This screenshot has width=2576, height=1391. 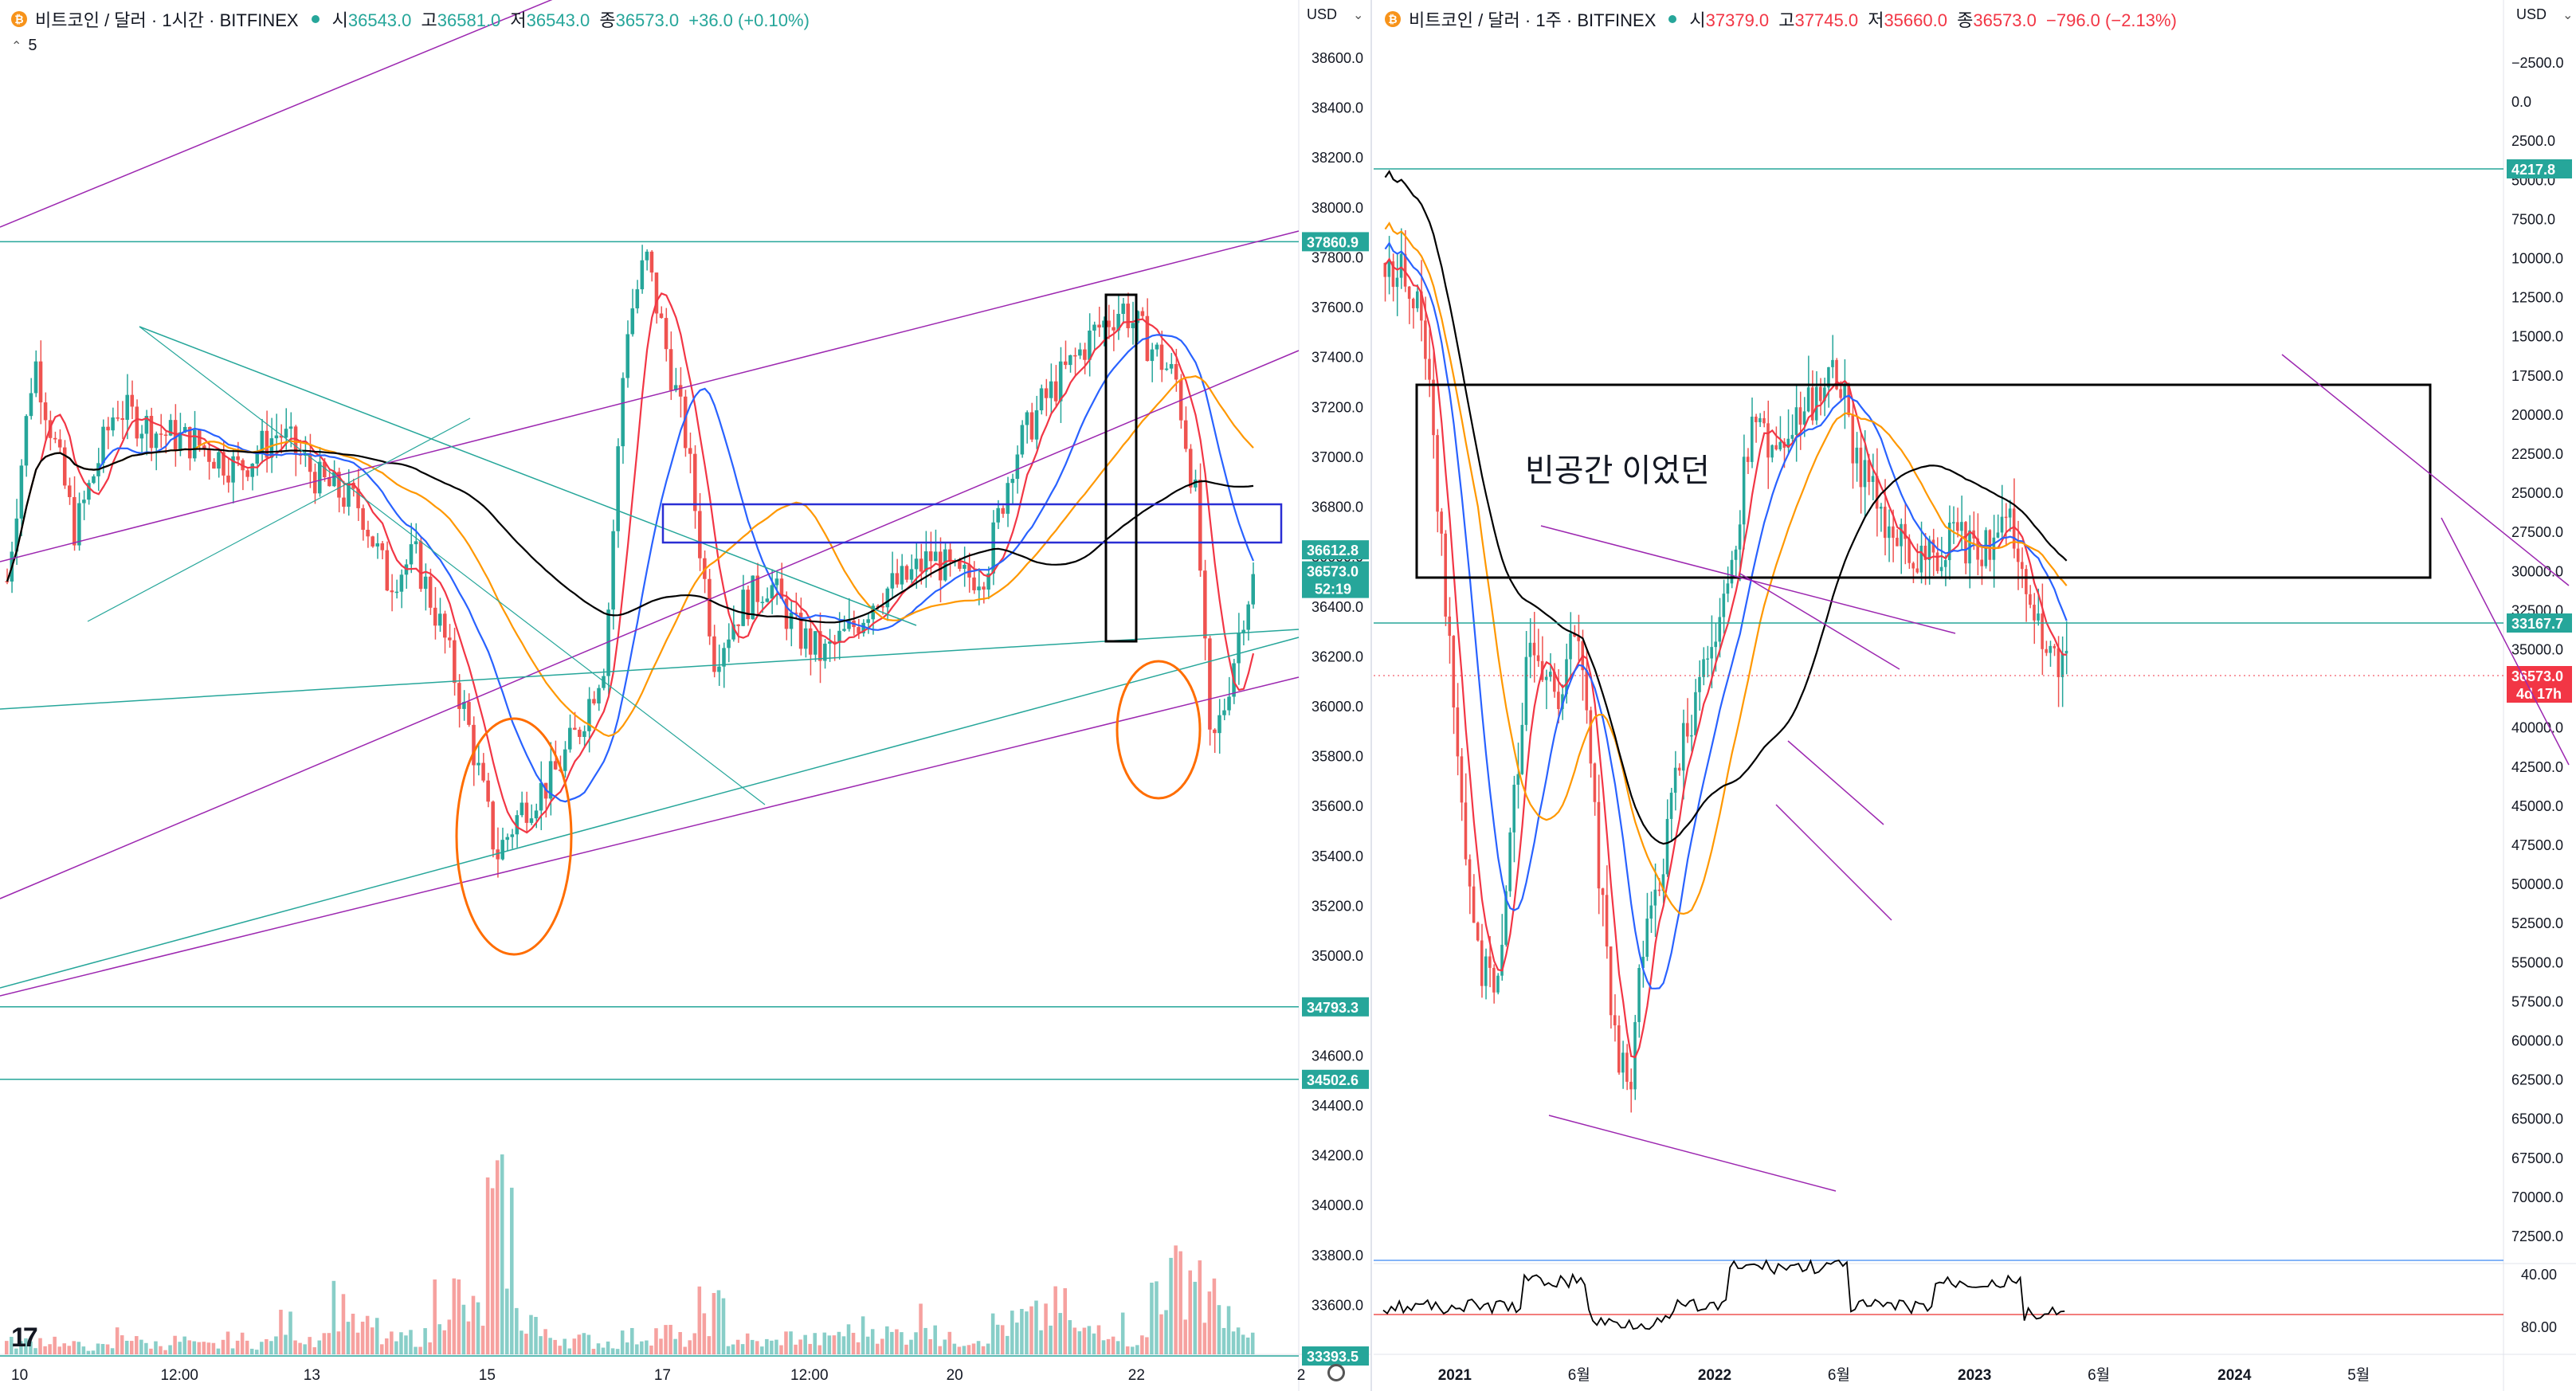 I want to click on tradingview-logo: 17, so click(x=24, y=1337).